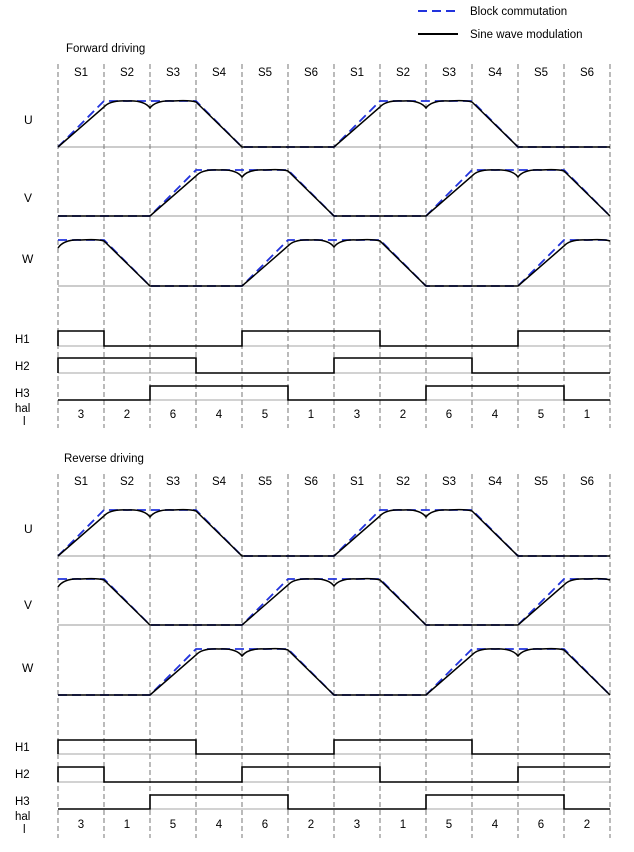  Describe the element at coordinates (526, 35) in the screenshot. I see `legend-sine-label: Sine wave modulation` at that location.